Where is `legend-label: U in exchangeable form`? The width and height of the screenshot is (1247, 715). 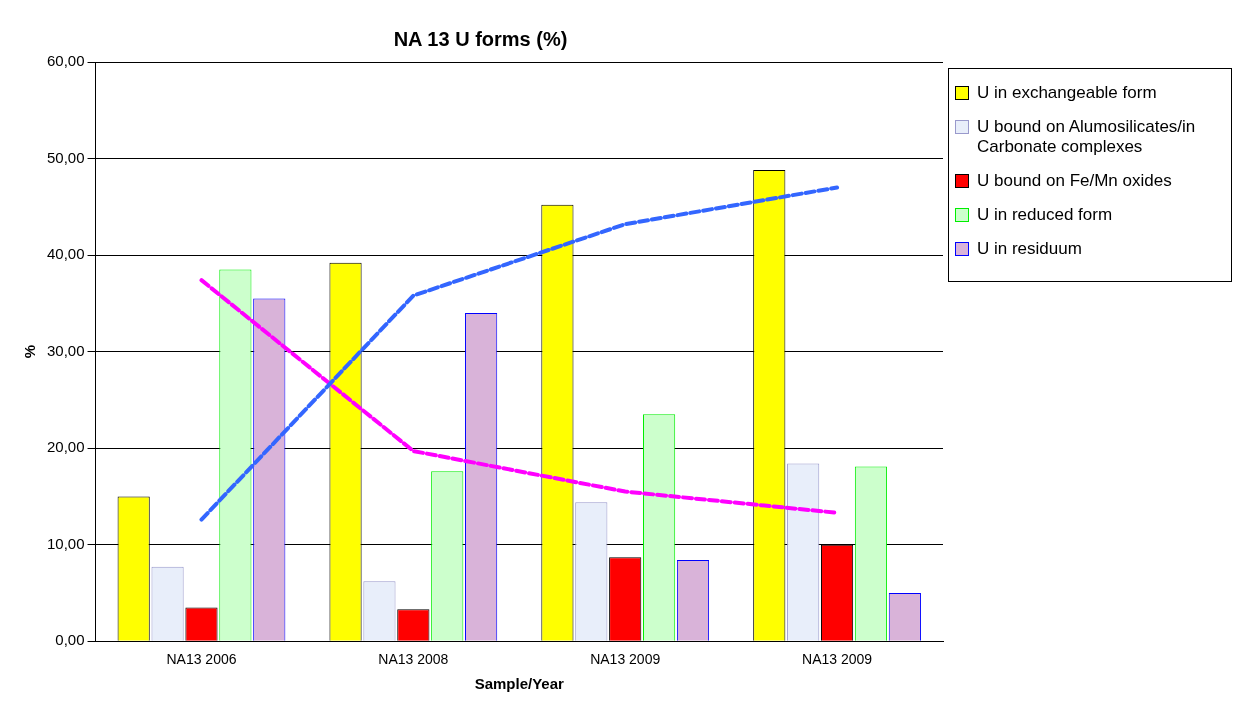
legend-label: U in exchangeable form is located at coordinates (1067, 93).